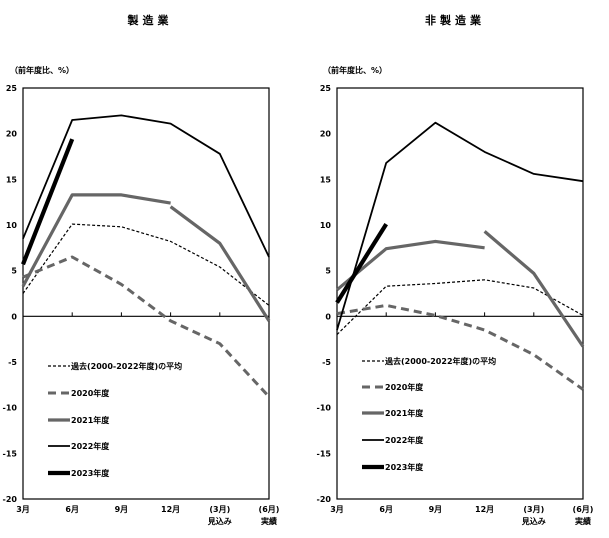 This screenshot has height=538, width=609. Describe the element at coordinates (150, 20) in the screenshot. I see `chart-title: 製造業` at that location.